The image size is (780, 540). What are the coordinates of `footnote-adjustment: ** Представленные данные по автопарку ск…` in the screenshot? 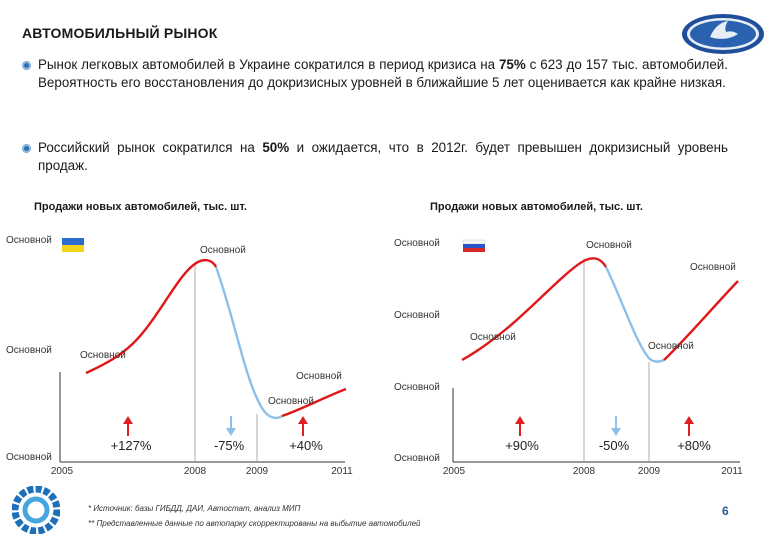 It's located at (254, 523).